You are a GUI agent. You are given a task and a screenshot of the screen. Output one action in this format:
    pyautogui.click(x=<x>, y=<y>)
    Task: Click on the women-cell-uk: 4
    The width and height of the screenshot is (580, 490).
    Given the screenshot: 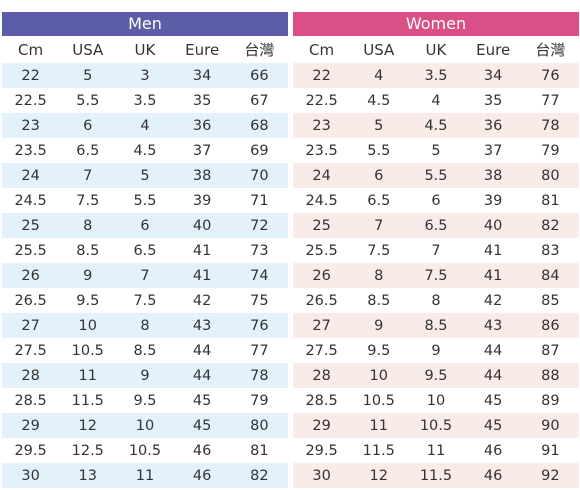 What is the action you would take?
    pyautogui.click(x=436, y=100)
    